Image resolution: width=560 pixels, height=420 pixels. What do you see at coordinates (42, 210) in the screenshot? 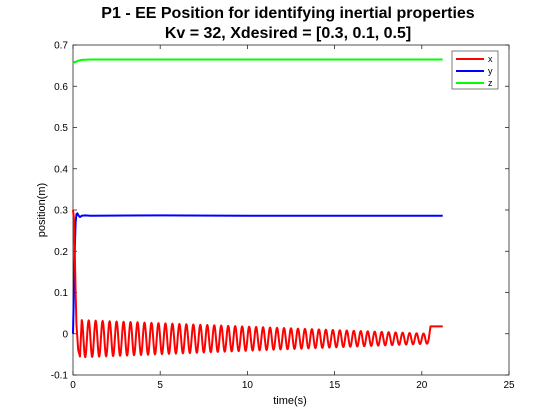
I see `y-axis-label: position(m)` at bounding box center [42, 210].